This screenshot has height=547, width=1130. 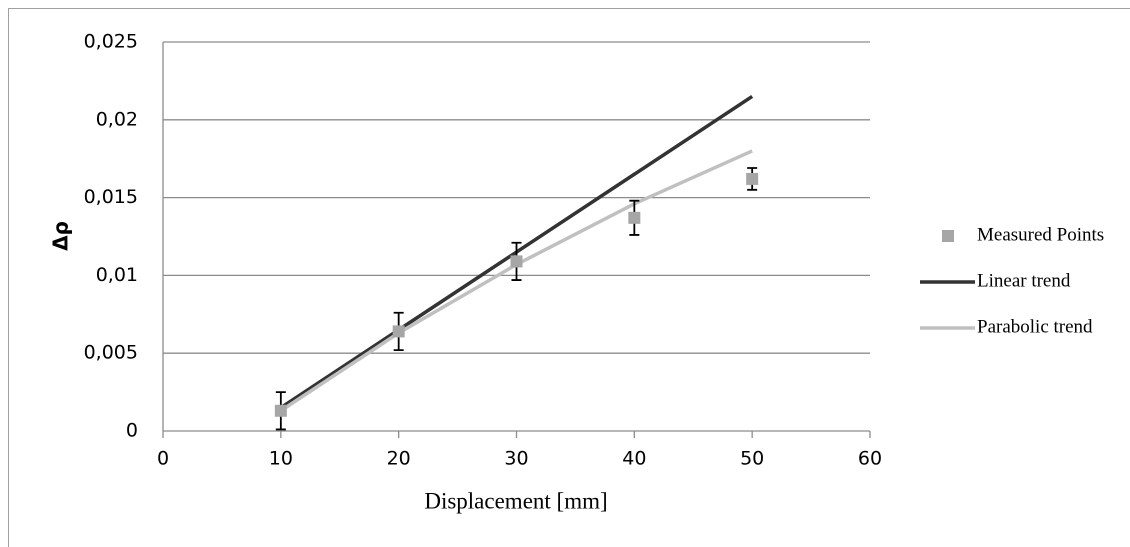 What do you see at coordinates (516, 459) in the screenshot?
I see `x-tick-label: 30` at bounding box center [516, 459].